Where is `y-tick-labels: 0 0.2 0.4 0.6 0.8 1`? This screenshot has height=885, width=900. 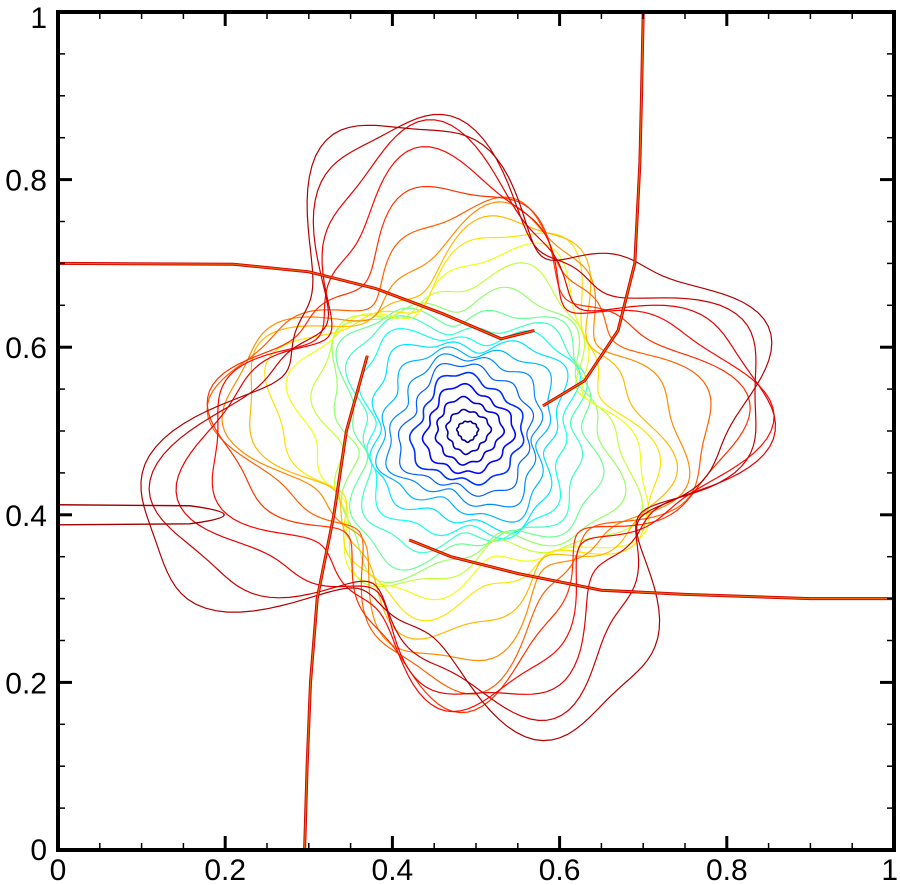
y-tick-labels: 0 0.2 0.4 0.6 0.8 1 is located at coordinates (26, 434).